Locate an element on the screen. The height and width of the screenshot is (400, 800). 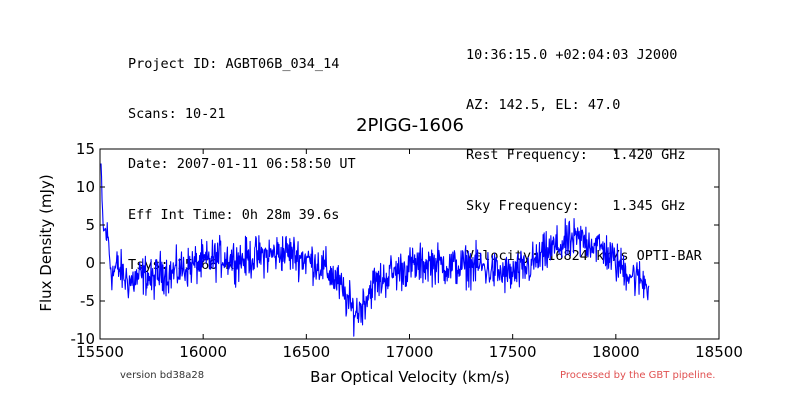
y-tick-label: -10 is located at coordinates (83, 339).